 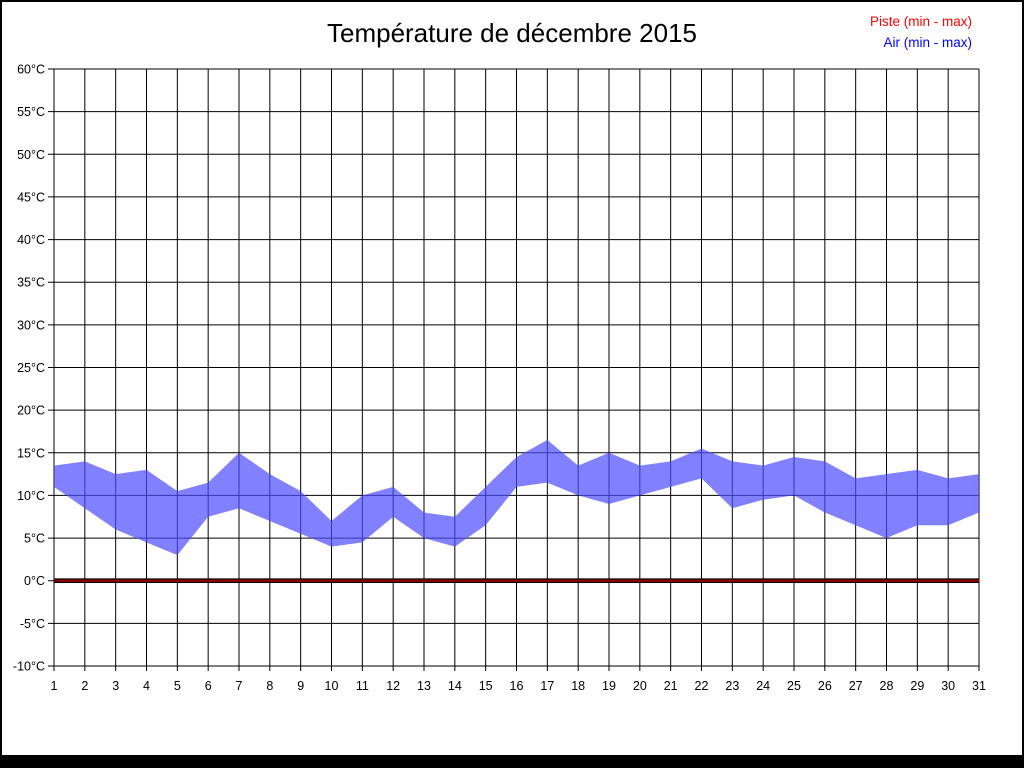 What do you see at coordinates (31, 155) in the screenshot?
I see `svg-text: 50°C` at bounding box center [31, 155].